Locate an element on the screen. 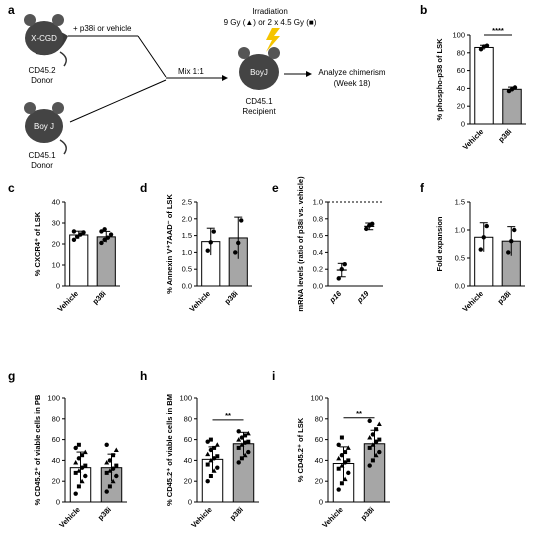 The height and width of the screenshot is (545, 550). significance-label: ** is located at coordinates (228, 415).